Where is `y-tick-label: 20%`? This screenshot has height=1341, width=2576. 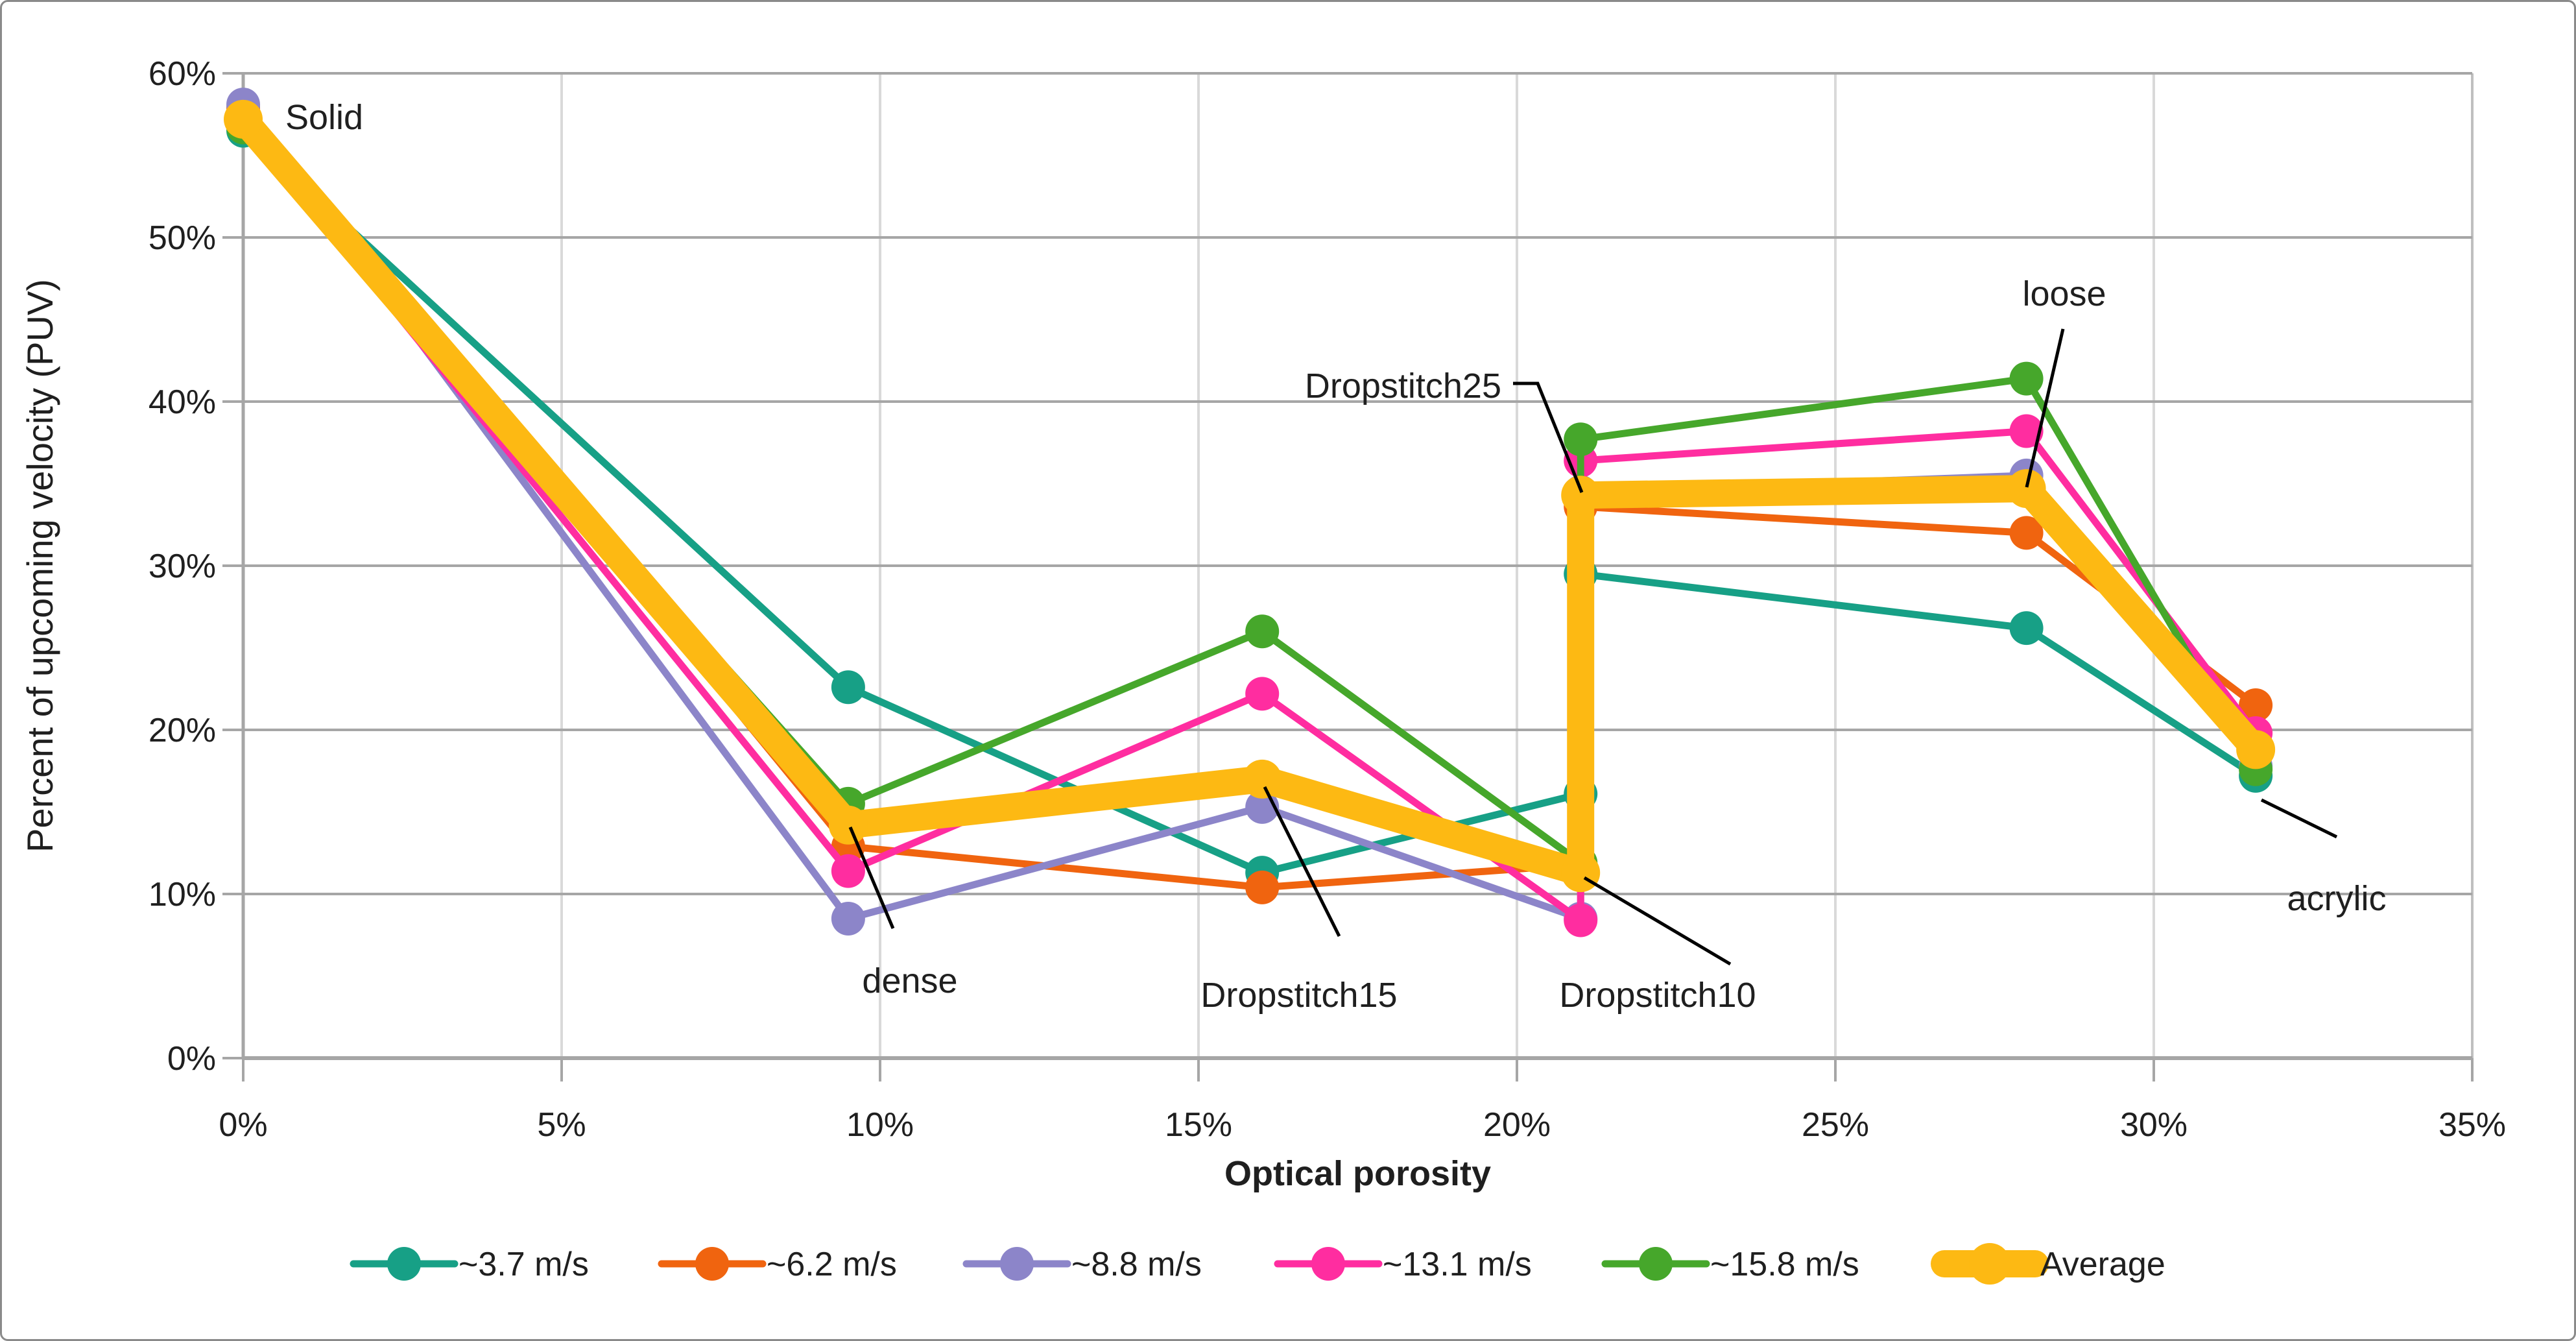
y-tick-label: 20% is located at coordinates (182, 730).